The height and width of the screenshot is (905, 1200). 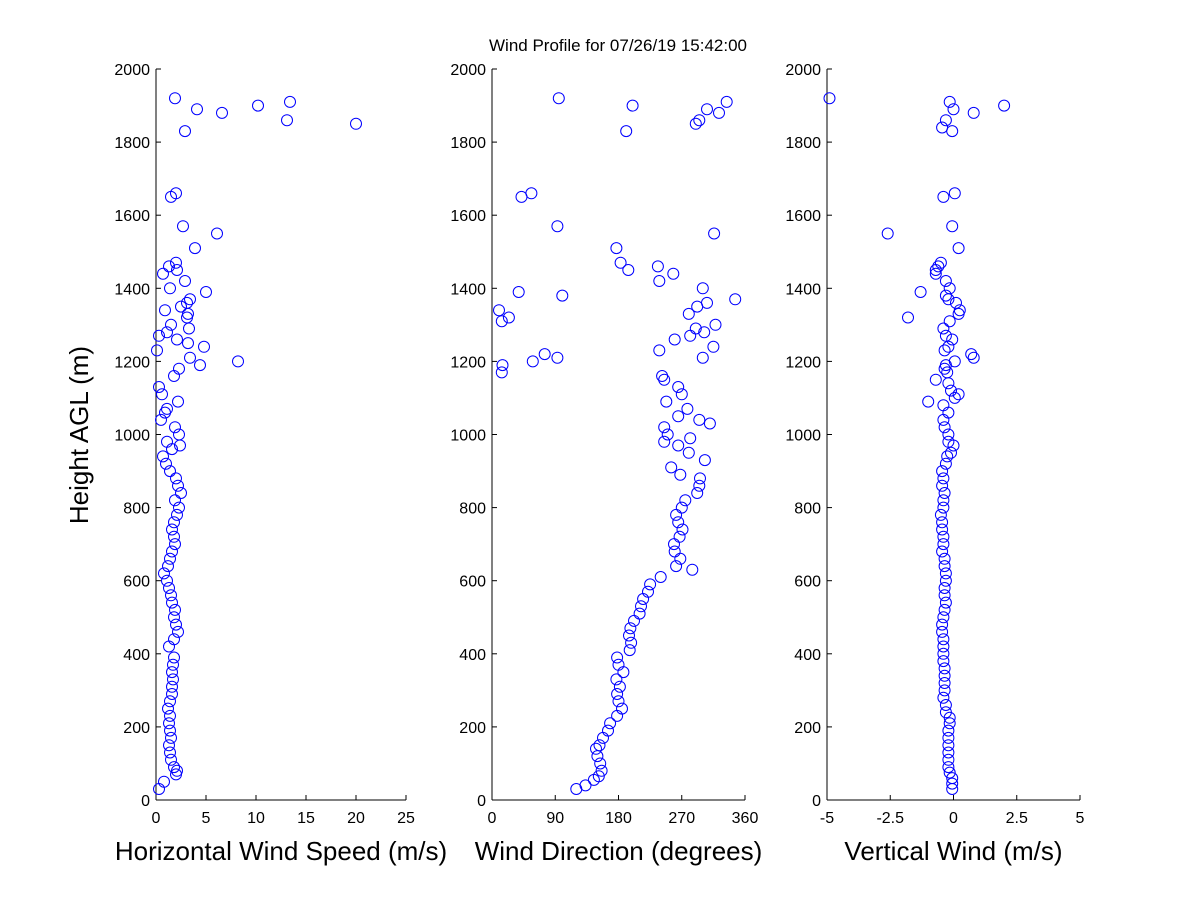 What do you see at coordinates (136, 509) in the screenshot?
I see `y-tick-label: 800` at bounding box center [136, 509].